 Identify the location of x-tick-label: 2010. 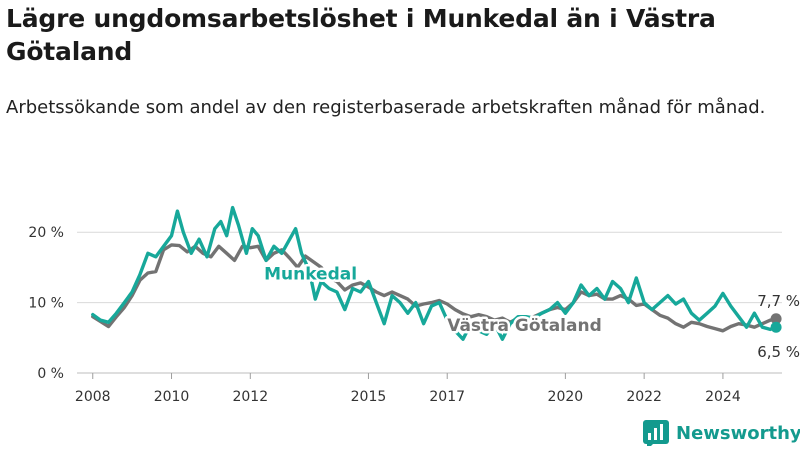
(172, 397).